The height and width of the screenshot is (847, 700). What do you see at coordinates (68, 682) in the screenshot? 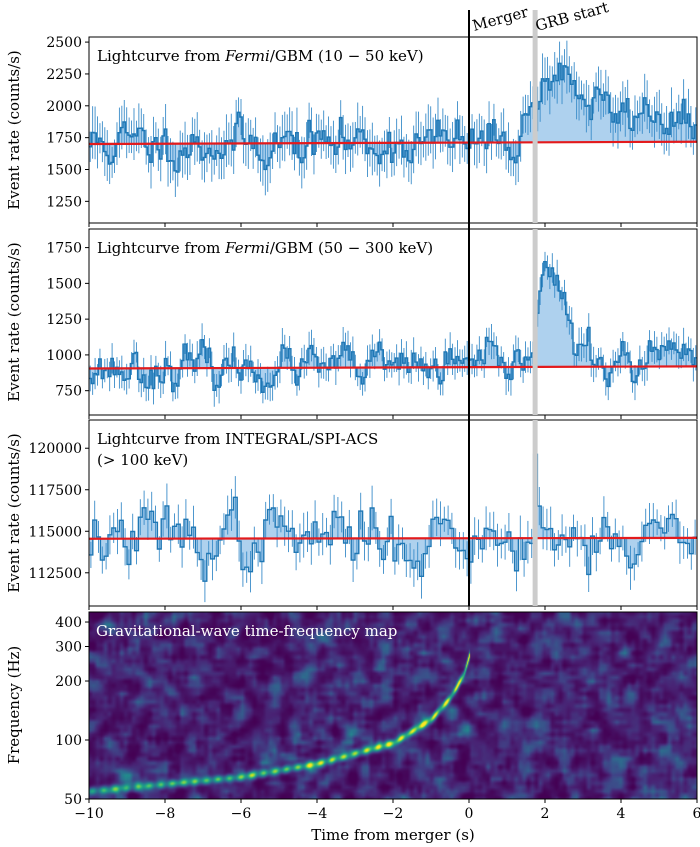
I see `y-tick-label: 200` at bounding box center [68, 682].